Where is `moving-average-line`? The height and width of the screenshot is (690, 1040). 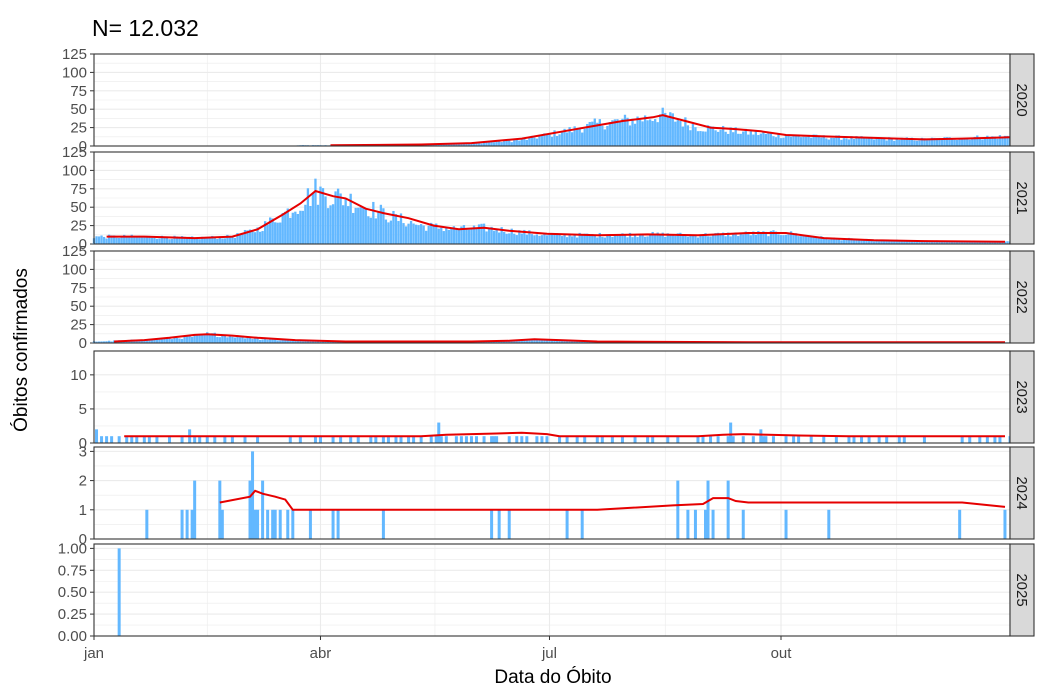 moving-average-line is located at coordinates (559, 338).